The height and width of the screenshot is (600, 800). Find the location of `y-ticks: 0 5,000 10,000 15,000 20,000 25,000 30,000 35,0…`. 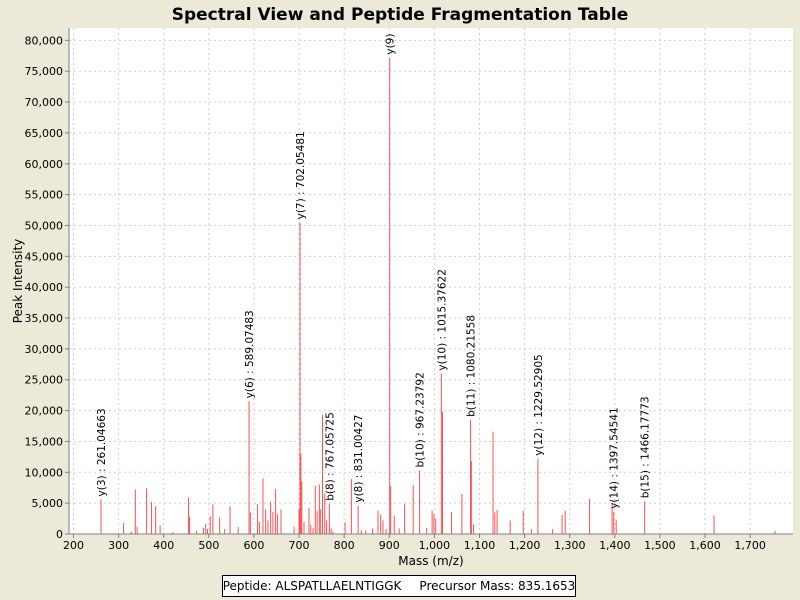

y-ticks: 0 5,000 10,000 15,000 20,000 25,000 30,000 35,0… is located at coordinates (47, 287).